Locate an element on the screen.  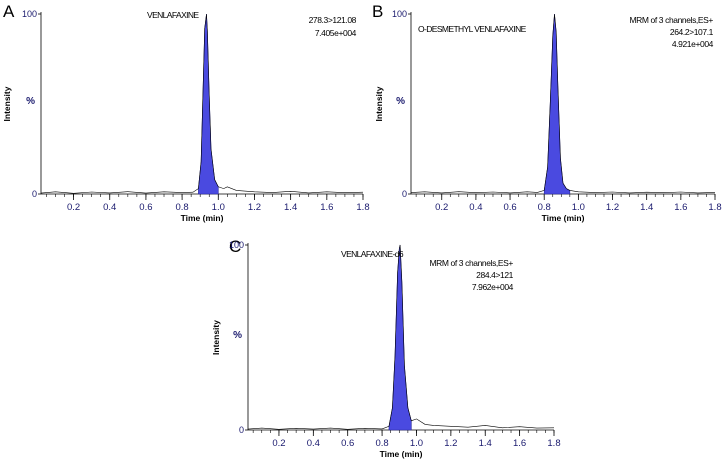
annotation-text: 278.3>121.08 is located at coordinates (333, 20).